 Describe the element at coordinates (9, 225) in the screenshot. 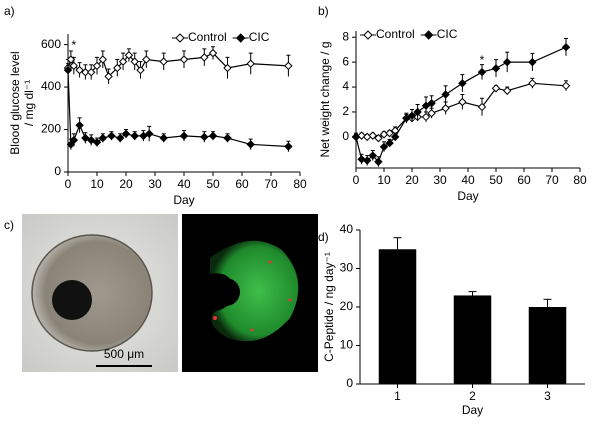

I see `panel-label: c)` at that location.